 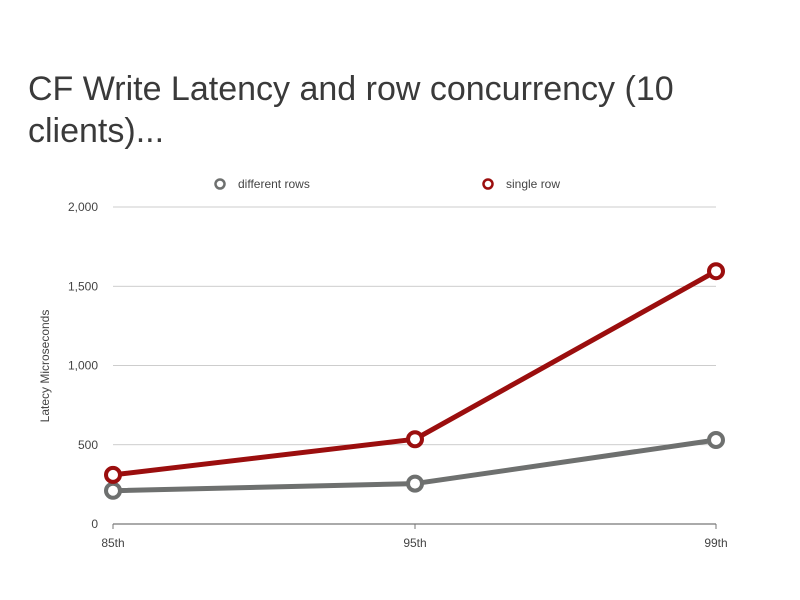 I want to click on y-tick-label: 500, so click(x=88, y=445).